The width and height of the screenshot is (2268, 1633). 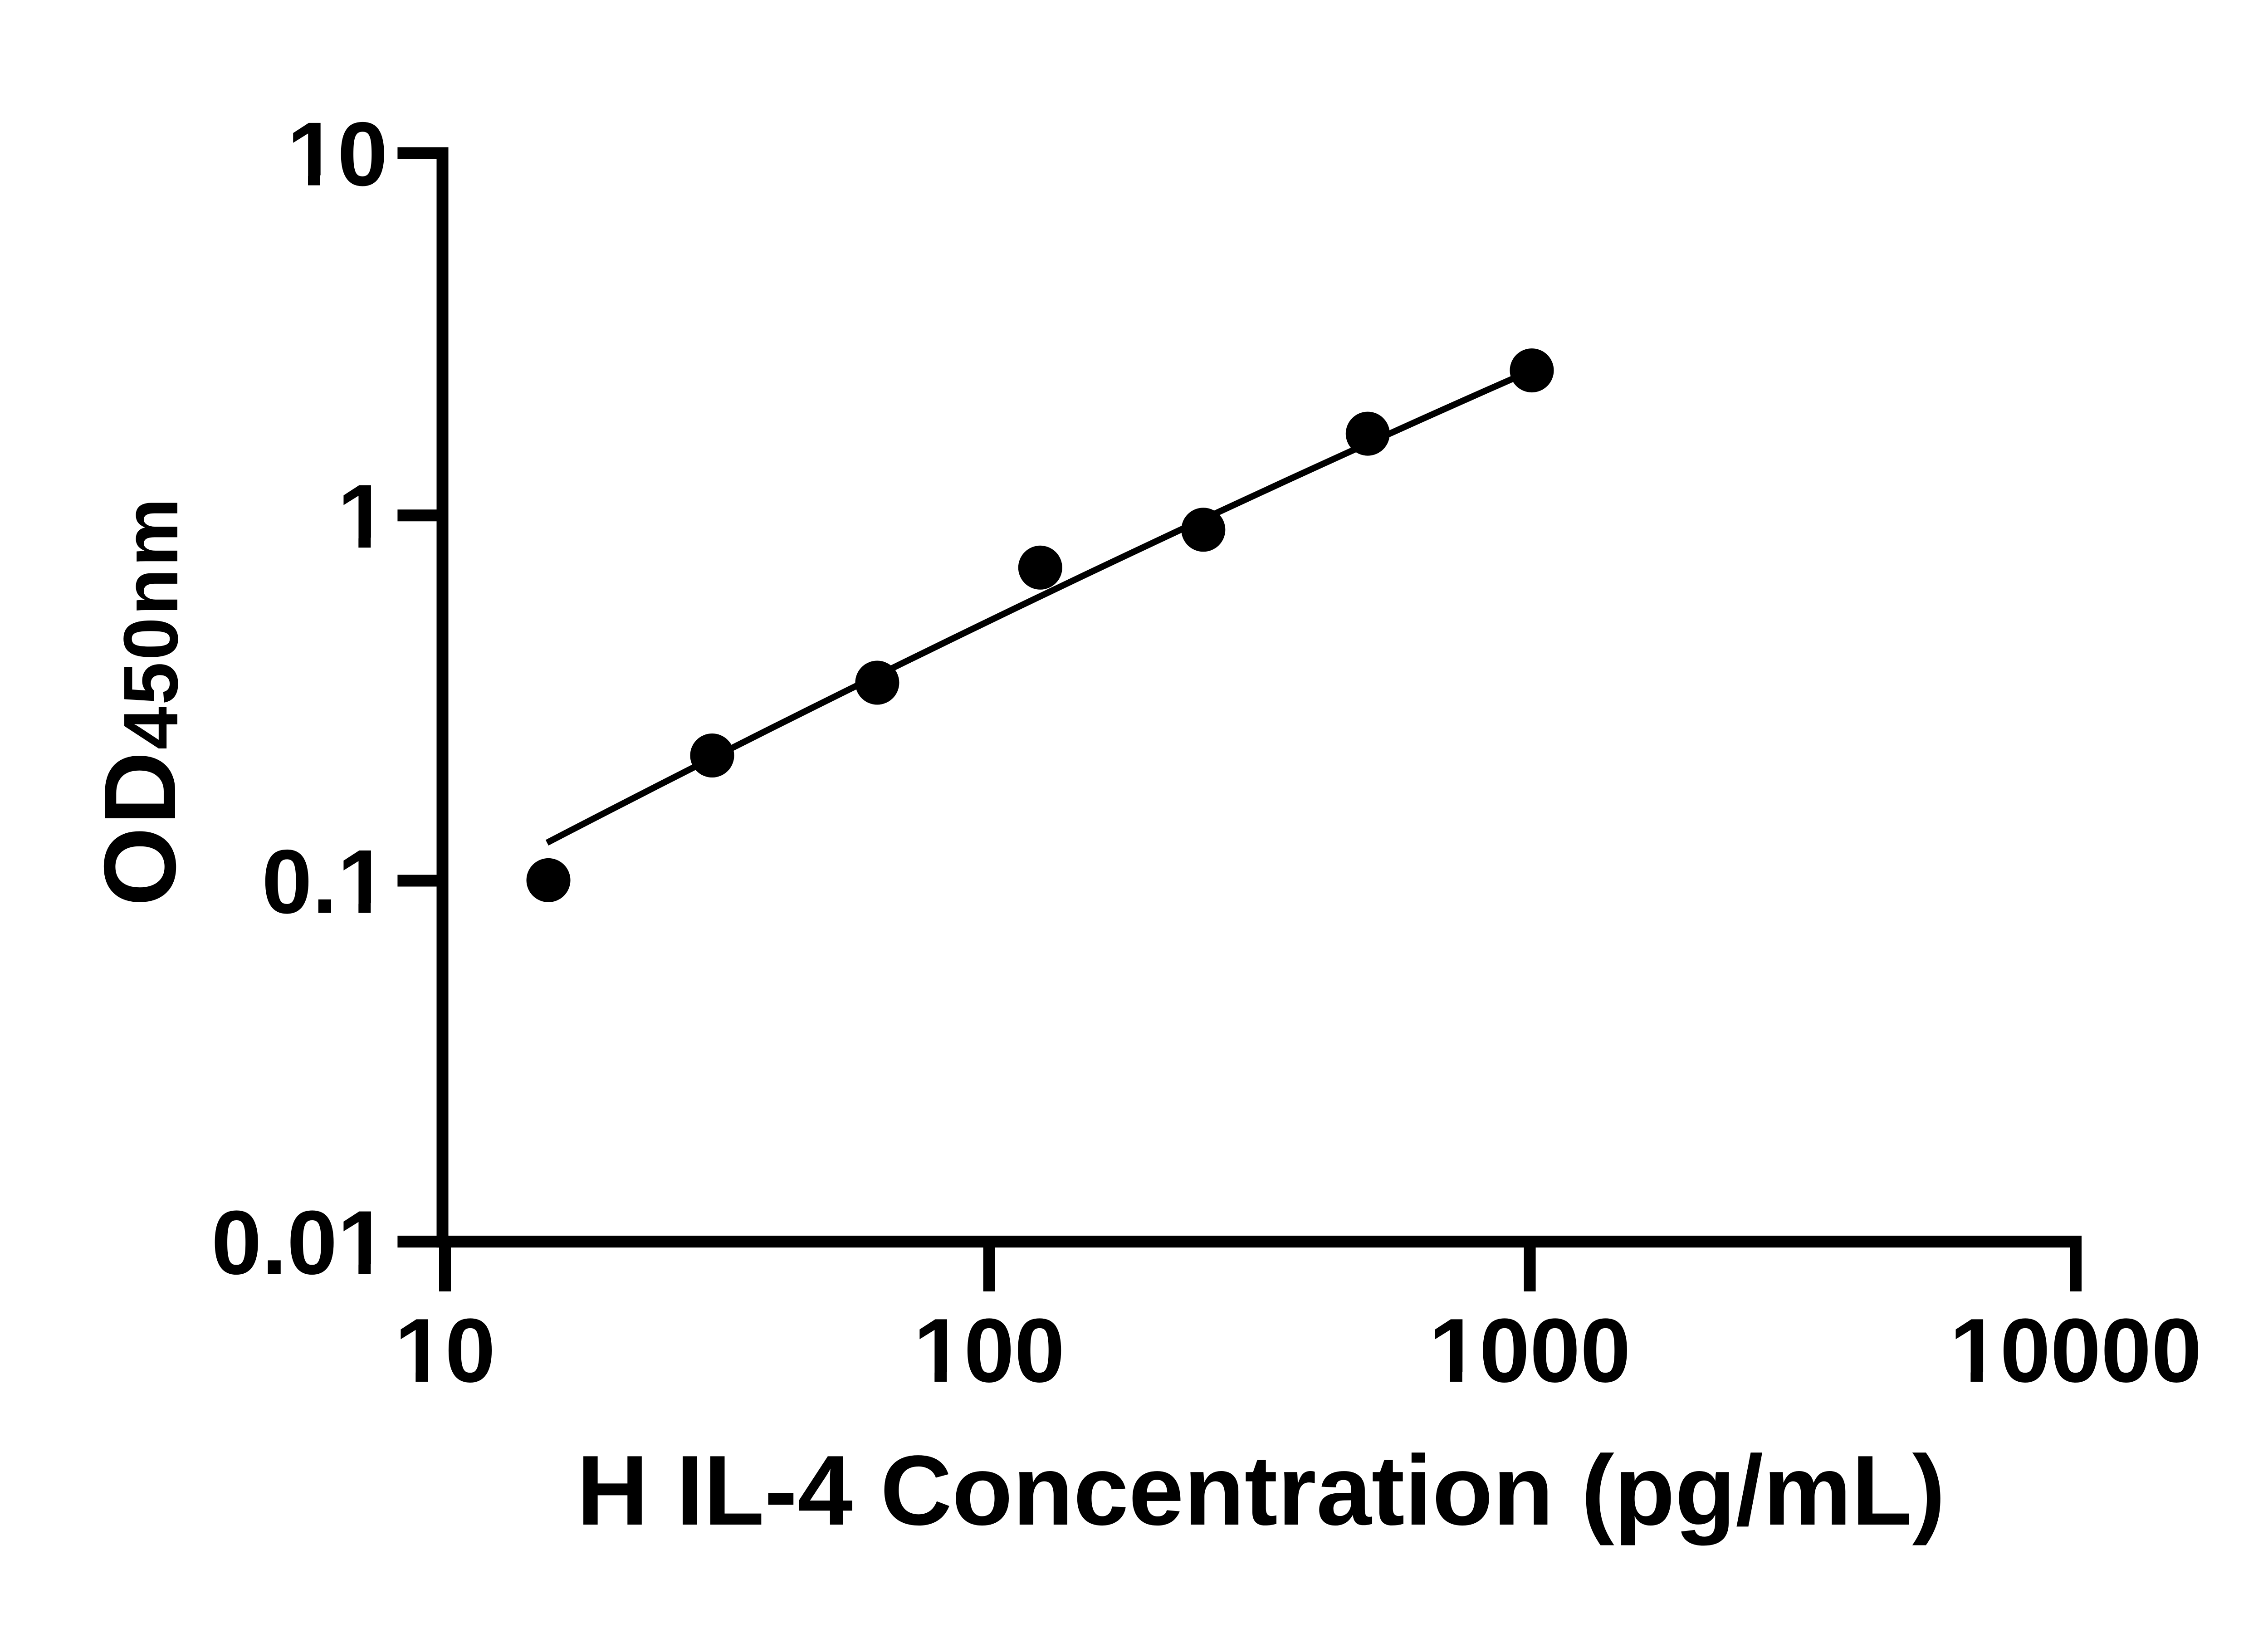 I want to click on svg-text: 1, so click(x=363, y=516).